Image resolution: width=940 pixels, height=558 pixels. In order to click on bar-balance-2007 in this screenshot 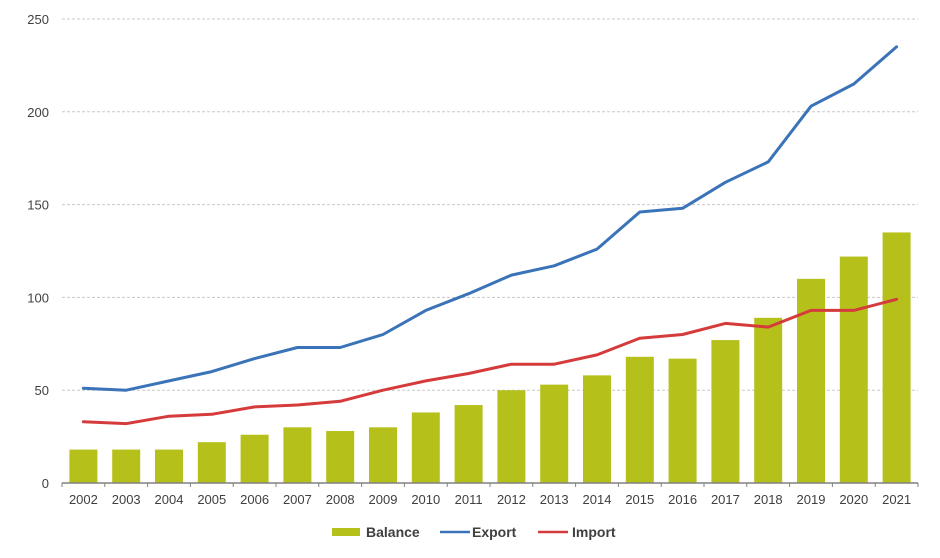, I will do `click(297, 455)`.